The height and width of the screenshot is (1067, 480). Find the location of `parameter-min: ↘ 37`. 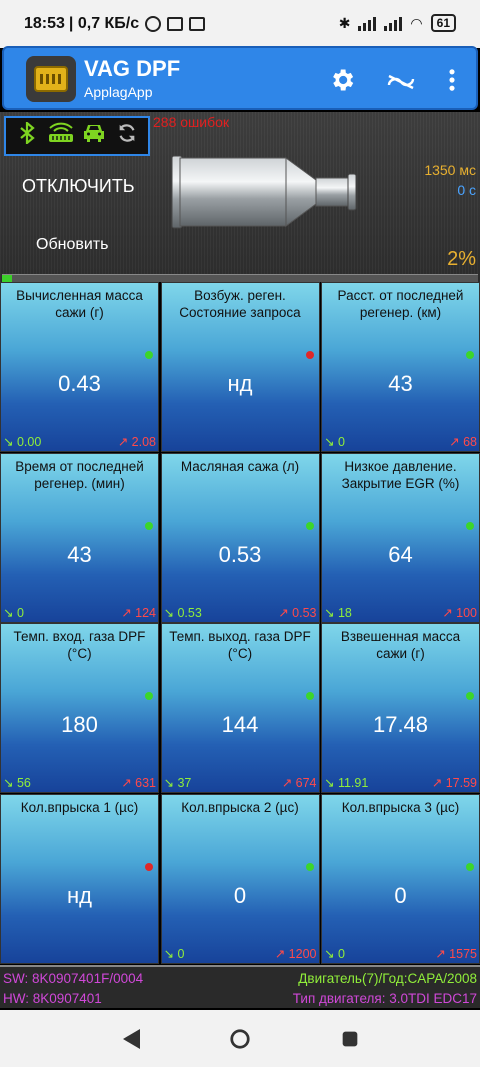

parameter-min: ↘ 37 is located at coordinates (177, 783).